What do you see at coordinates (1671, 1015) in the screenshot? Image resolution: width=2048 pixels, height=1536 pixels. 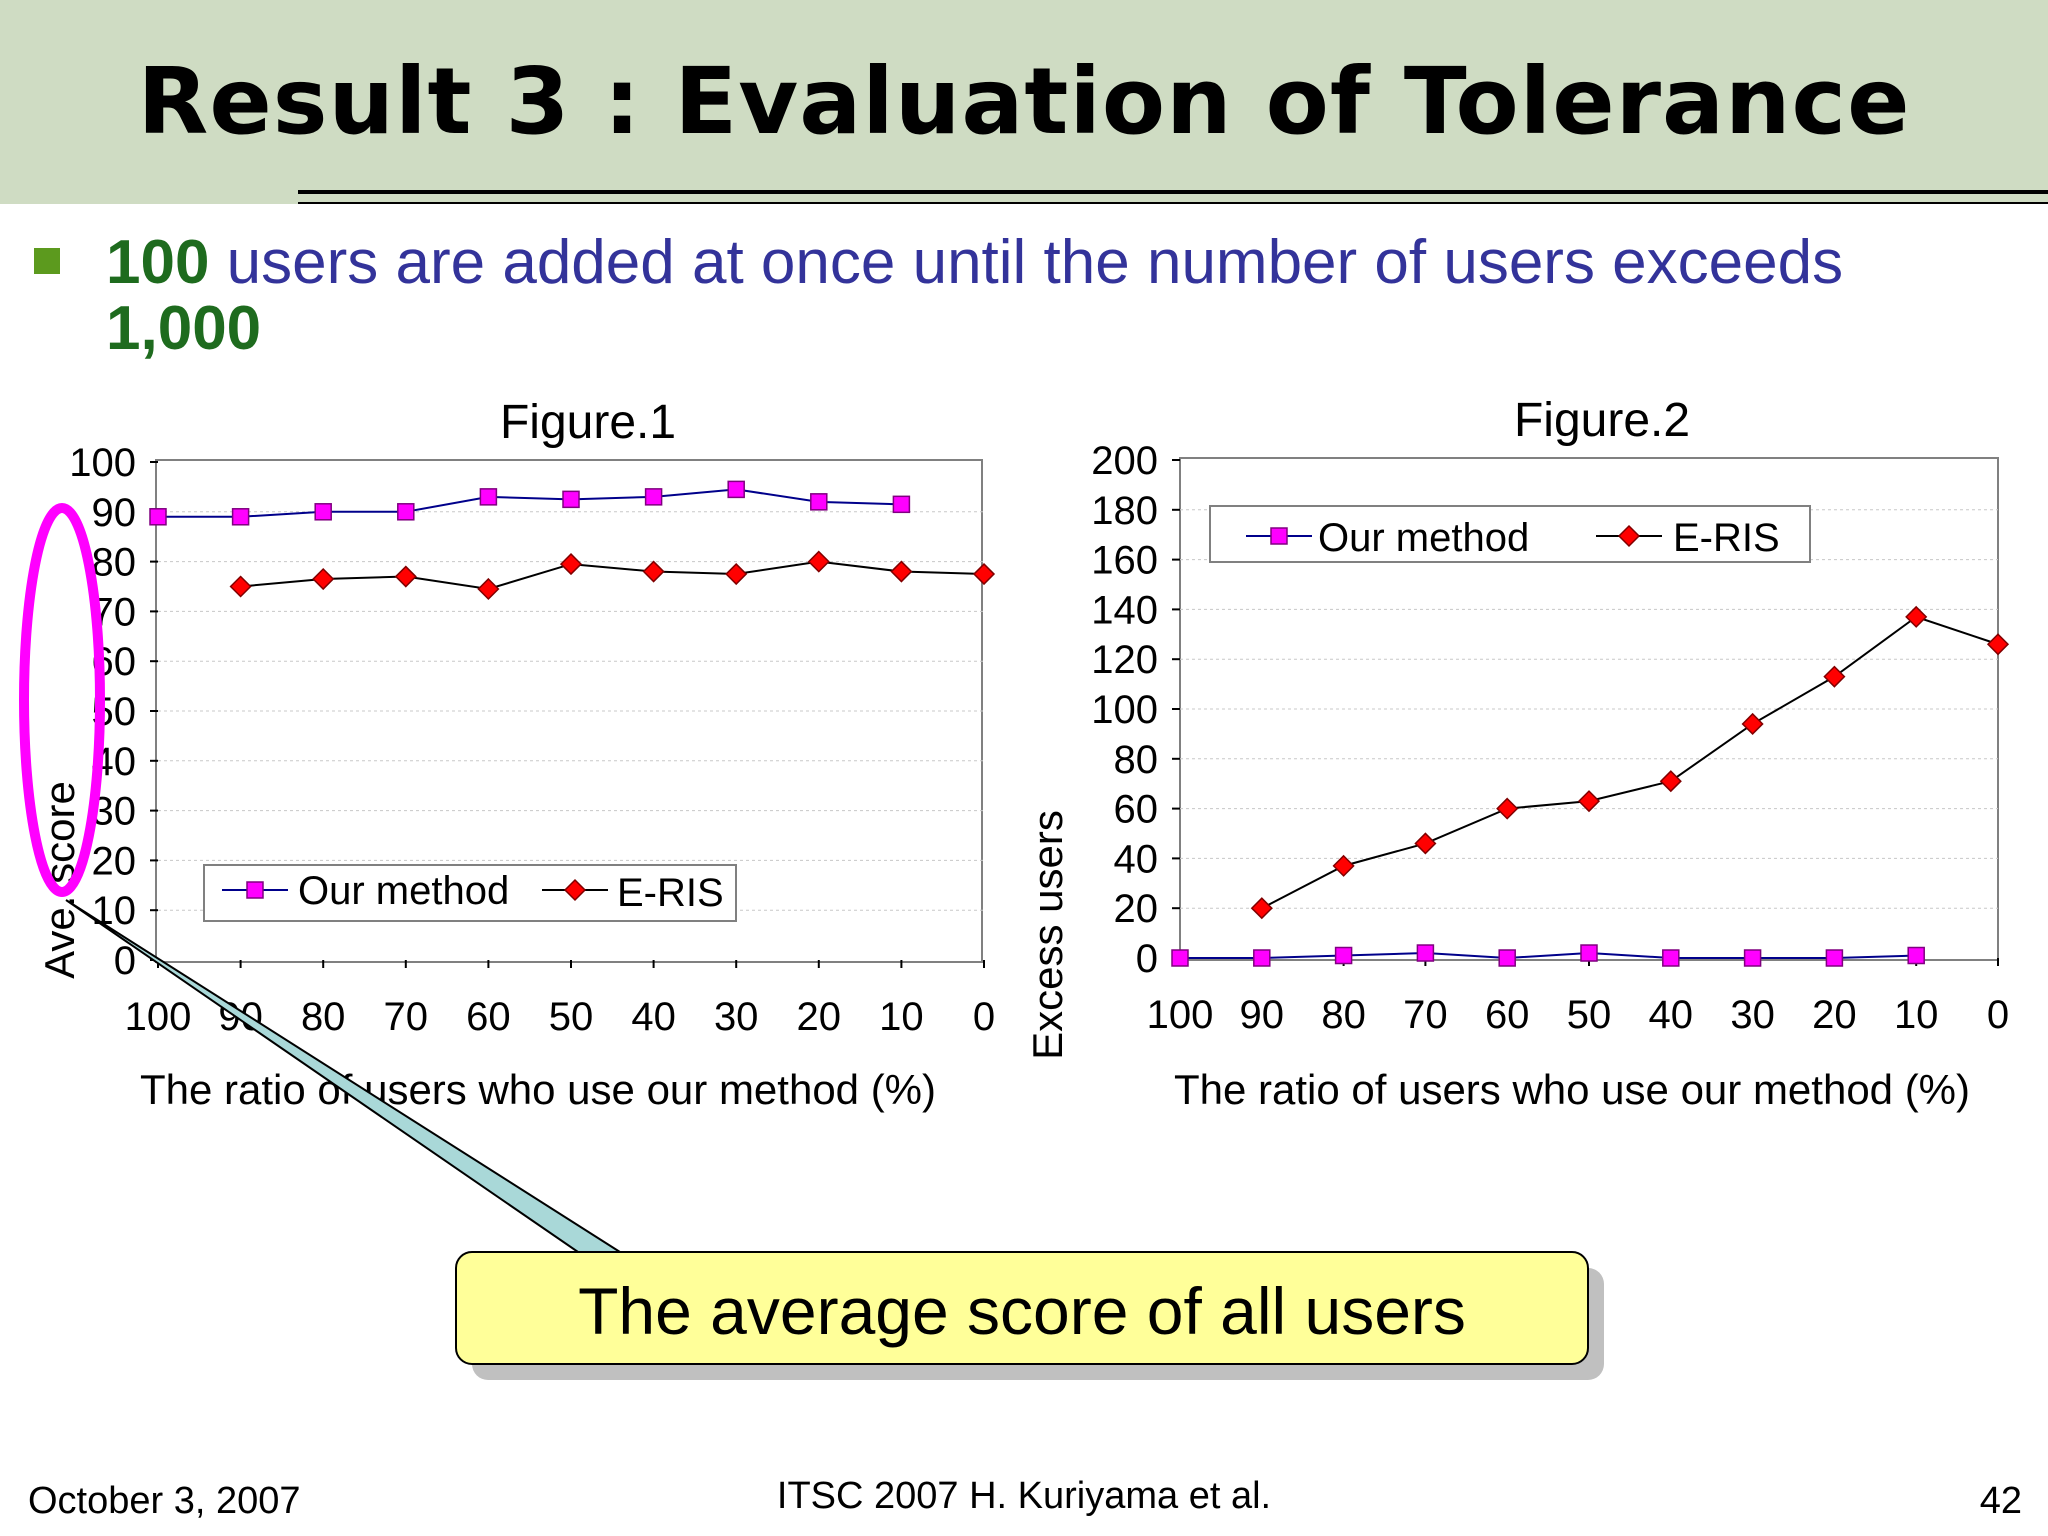 I see `f2-x-tick-label: 40` at bounding box center [1671, 1015].